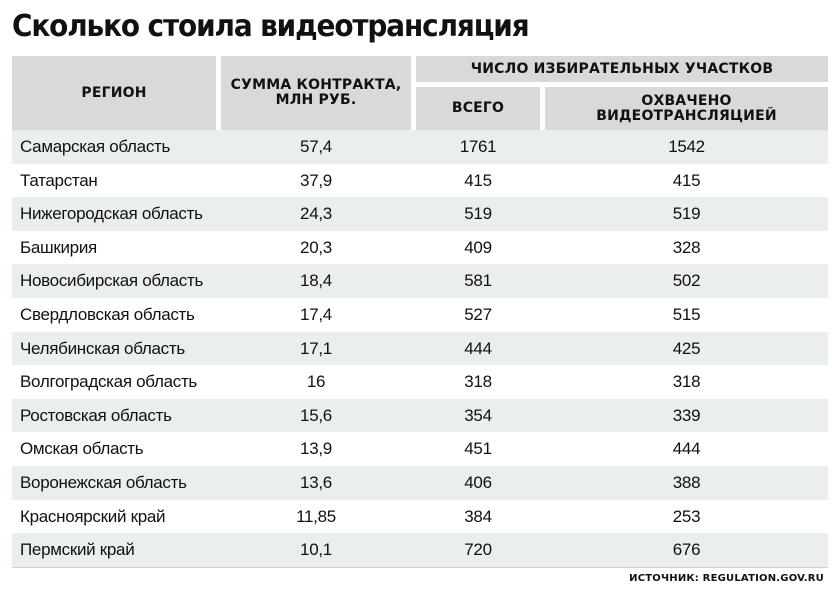 The image size is (838, 592). Describe the element at coordinates (108, 382) in the screenshot. I see `cell-region: Волгоградская область` at that location.